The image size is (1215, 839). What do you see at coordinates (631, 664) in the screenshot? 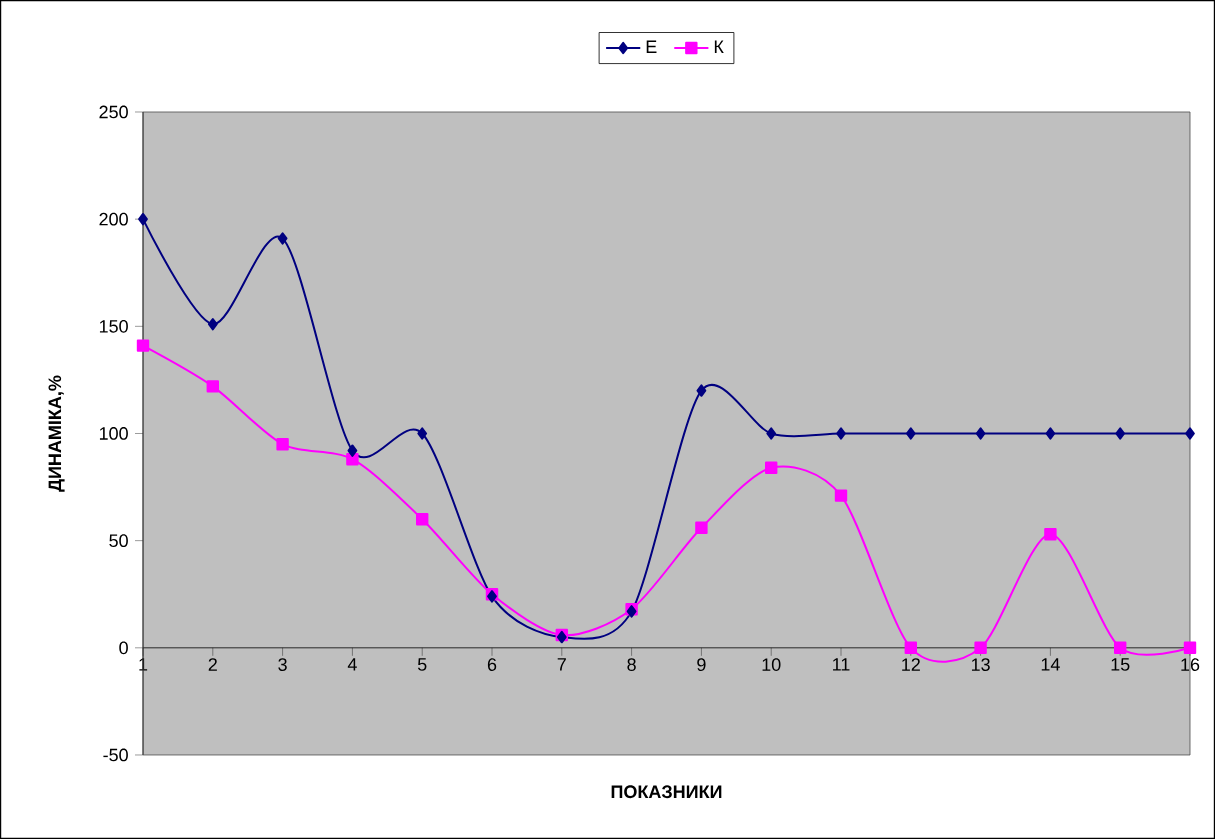
I see `x-tick-label: 8` at bounding box center [631, 664].